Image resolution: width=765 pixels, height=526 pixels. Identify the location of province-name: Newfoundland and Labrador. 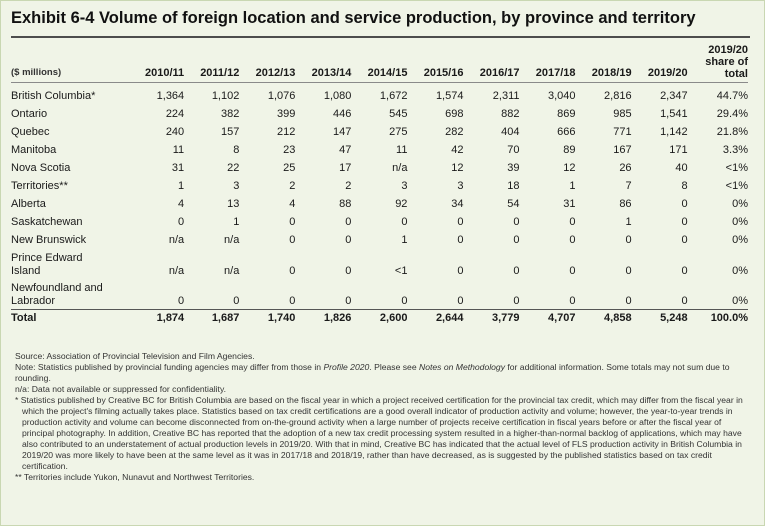
(70, 294).